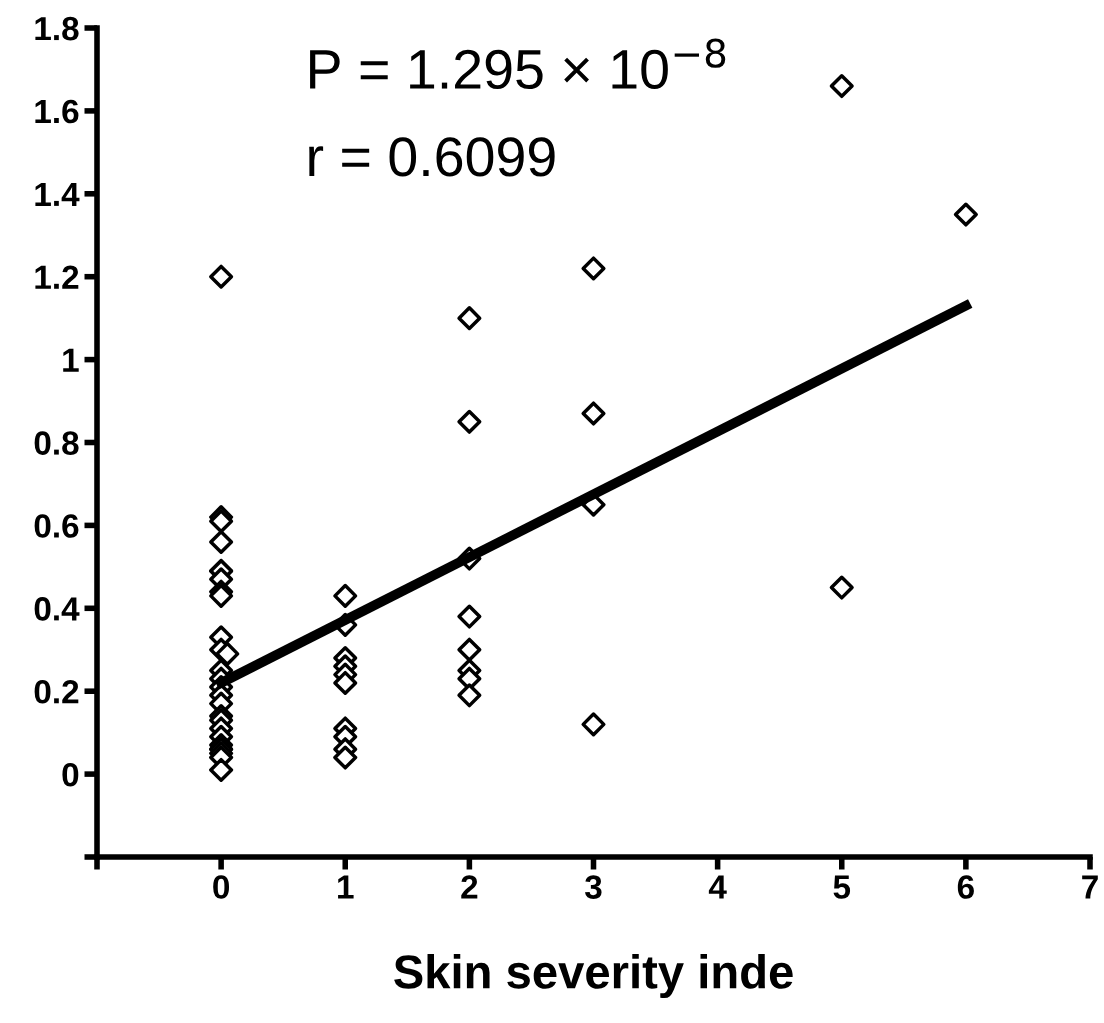 The image size is (1104, 1023). What do you see at coordinates (221, 887) in the screenshot?
I see `x-tick-label: 0` at bounding box center [221, 887].